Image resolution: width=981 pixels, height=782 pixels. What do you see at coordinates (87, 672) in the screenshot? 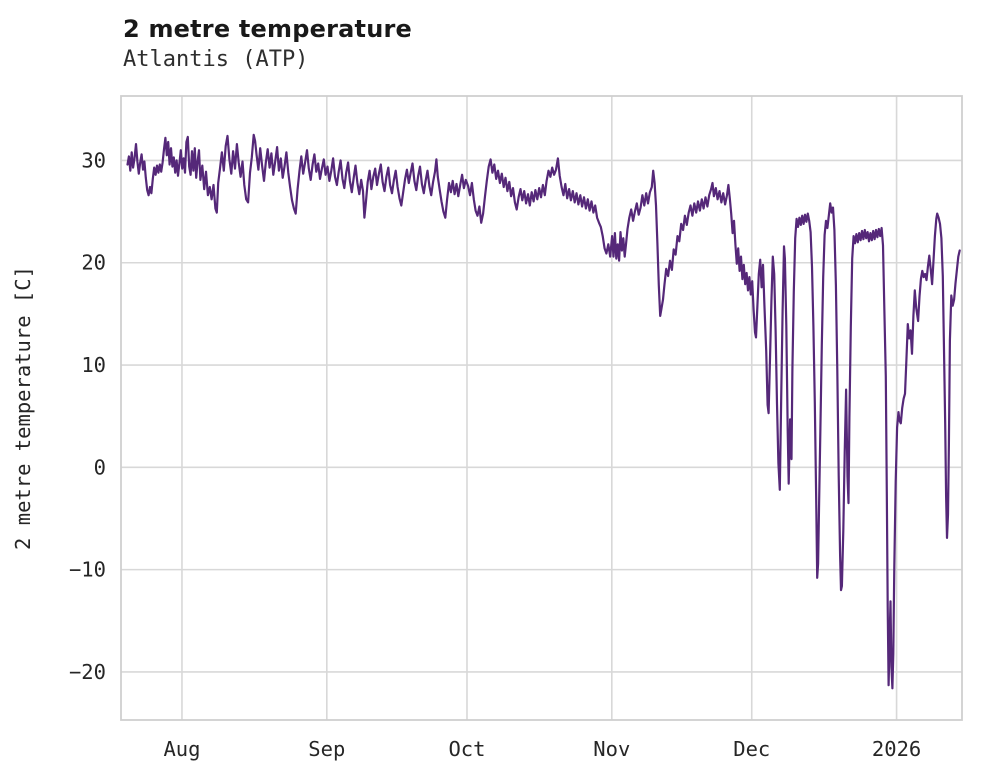
I see `y-tick-label: −20` at bounding box center [87, 672].